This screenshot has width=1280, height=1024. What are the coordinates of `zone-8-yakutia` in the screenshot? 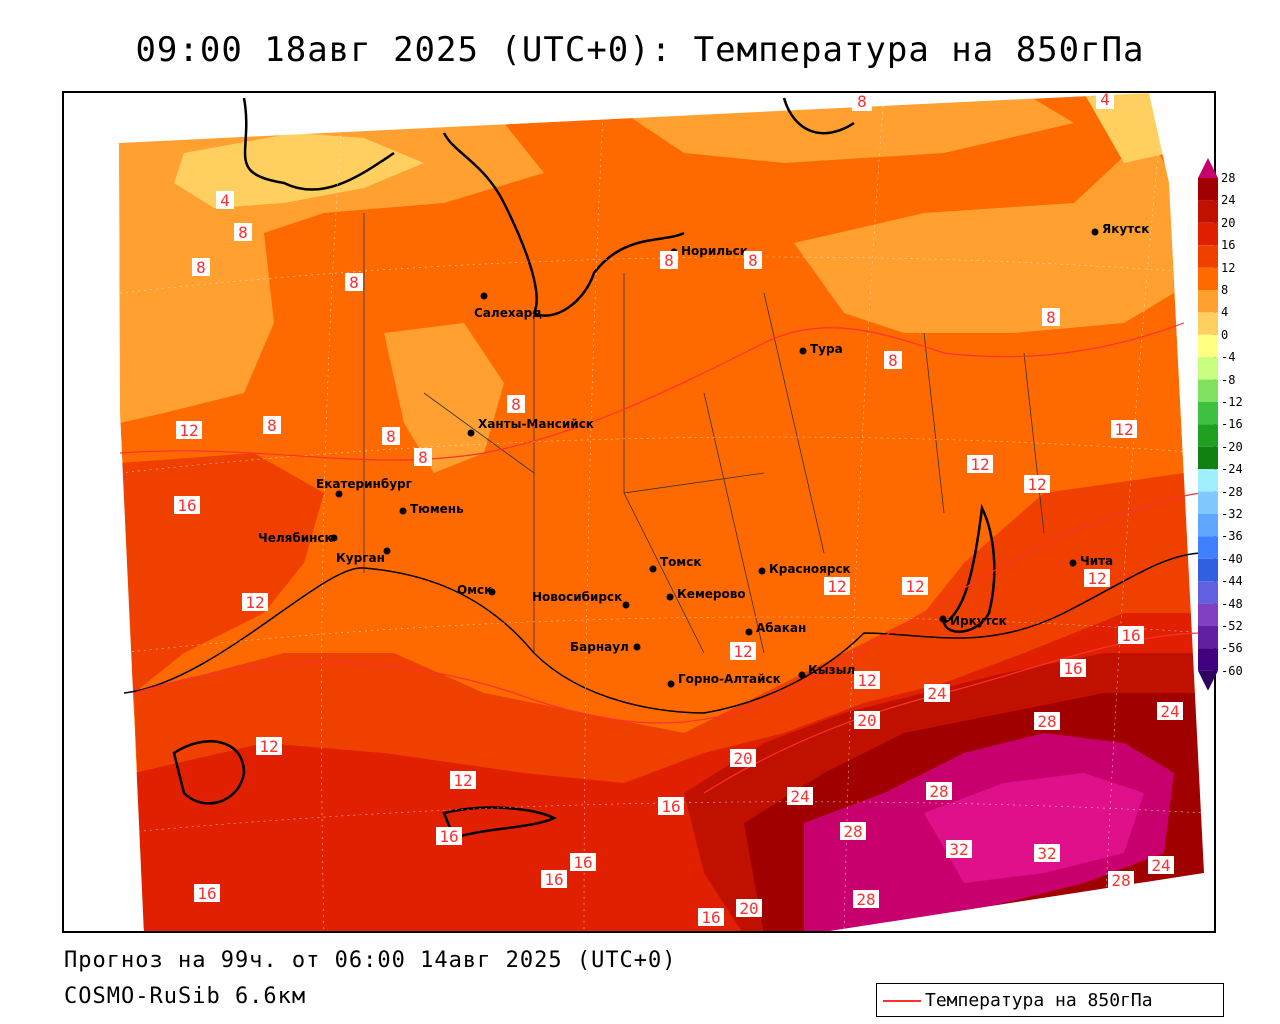 It's located at (984, 233).